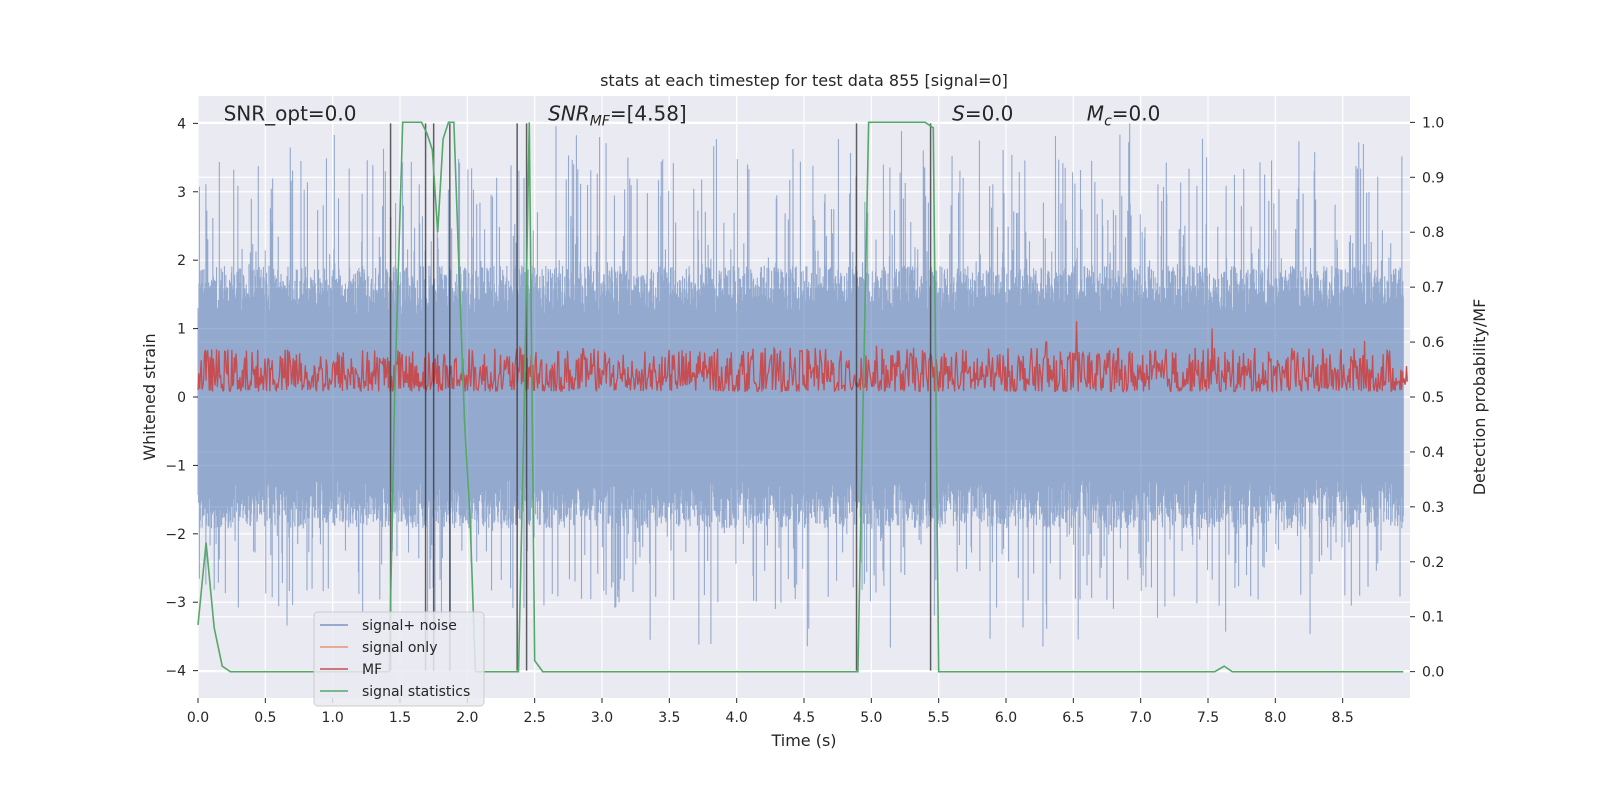 This screenshot has height=800, width=1600. I want to click on x-tick-label: 1.5, so click(400, 718).